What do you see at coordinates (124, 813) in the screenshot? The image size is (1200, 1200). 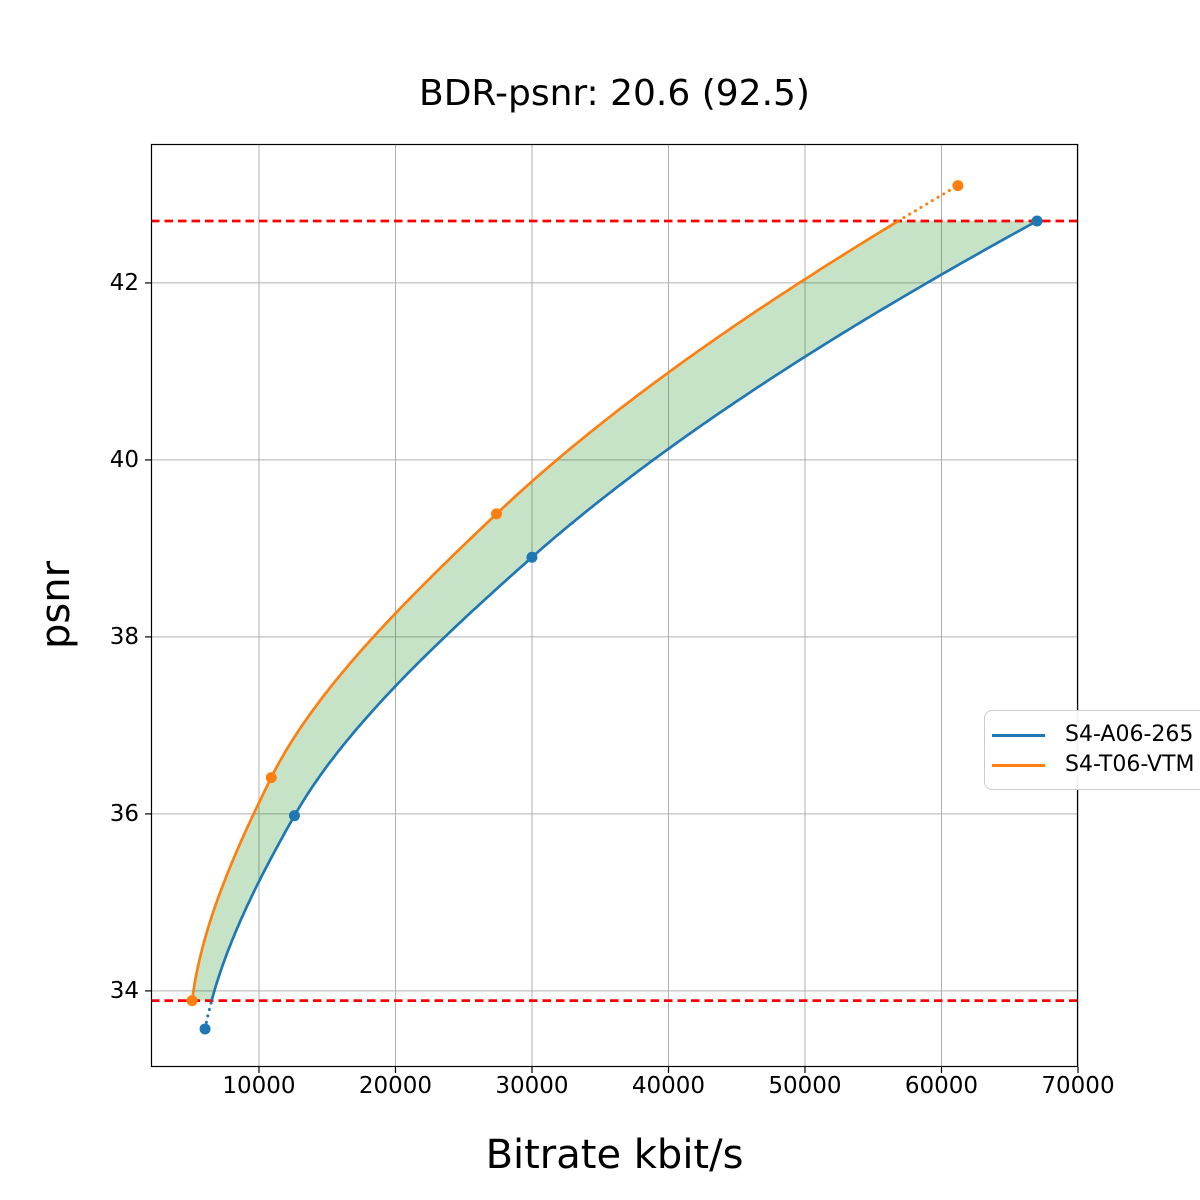 I see `y-tick-label: 36` at bounding box center [124, 813].